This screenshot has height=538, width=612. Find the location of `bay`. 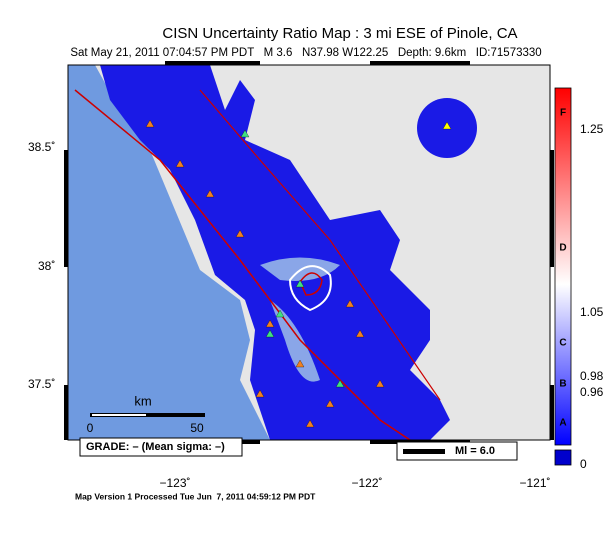

bay is located at coordinates (295, 341).